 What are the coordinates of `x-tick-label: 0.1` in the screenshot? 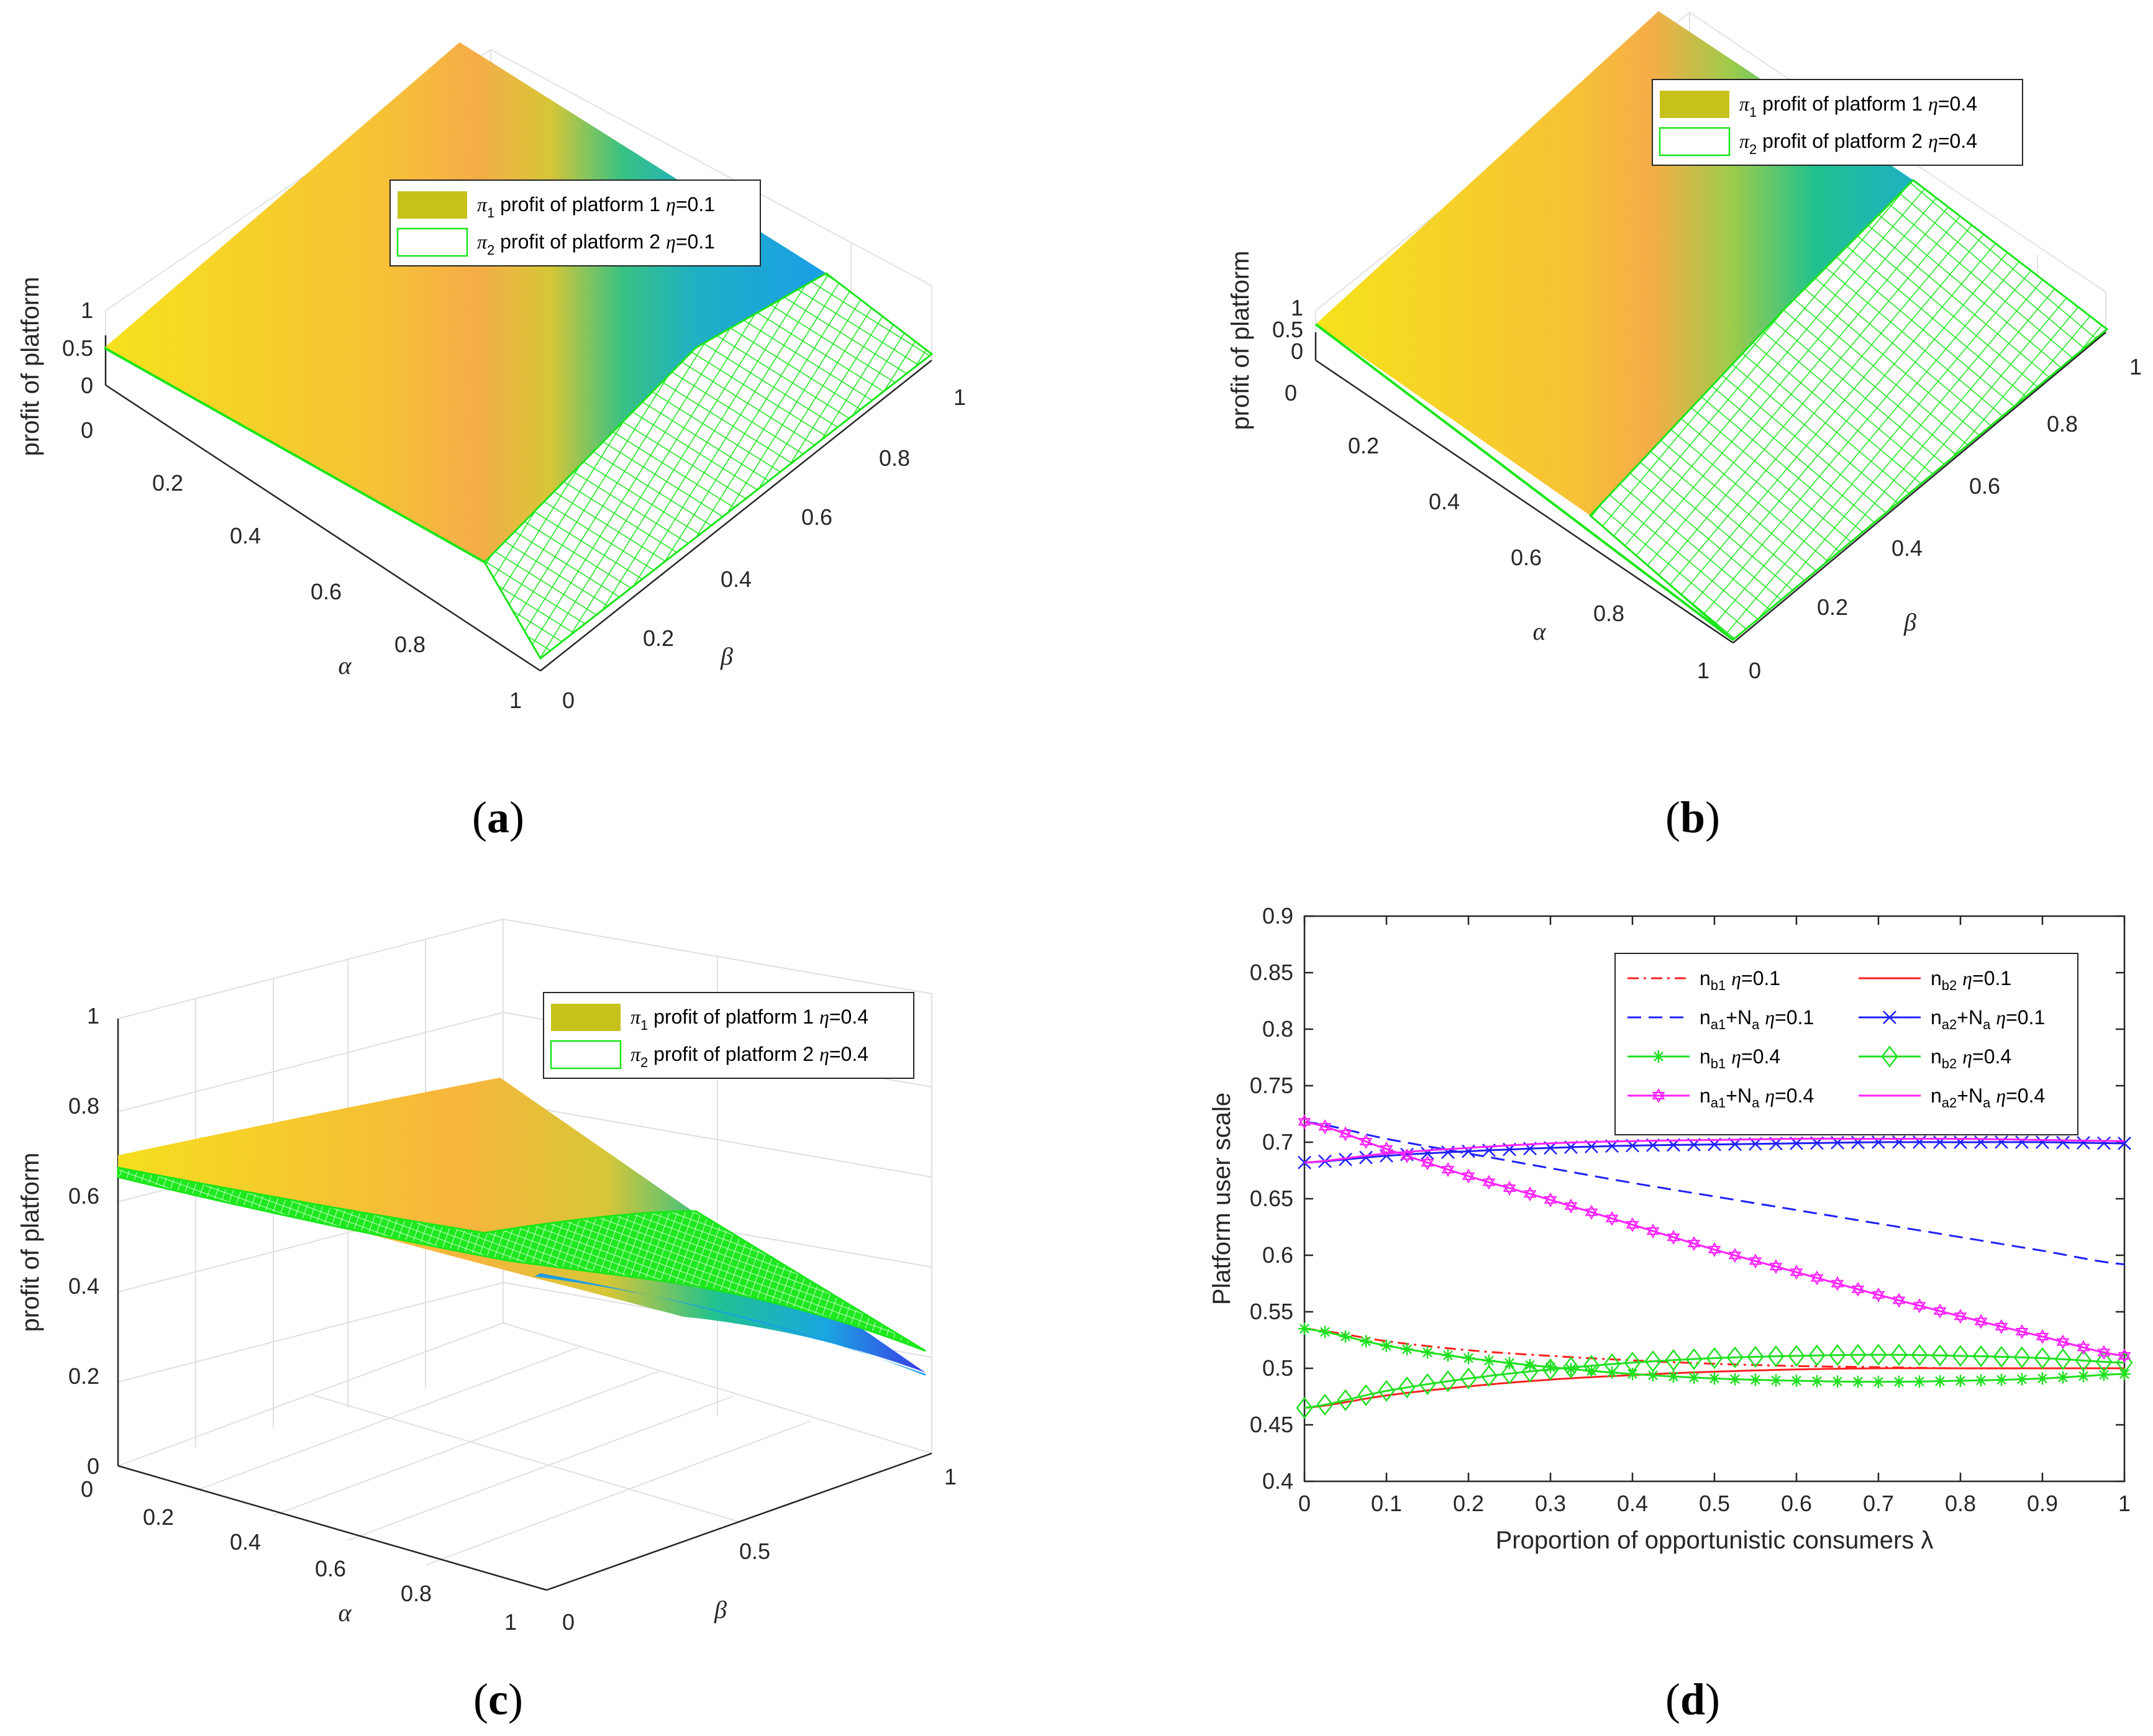 It's located at (1386, 1503).